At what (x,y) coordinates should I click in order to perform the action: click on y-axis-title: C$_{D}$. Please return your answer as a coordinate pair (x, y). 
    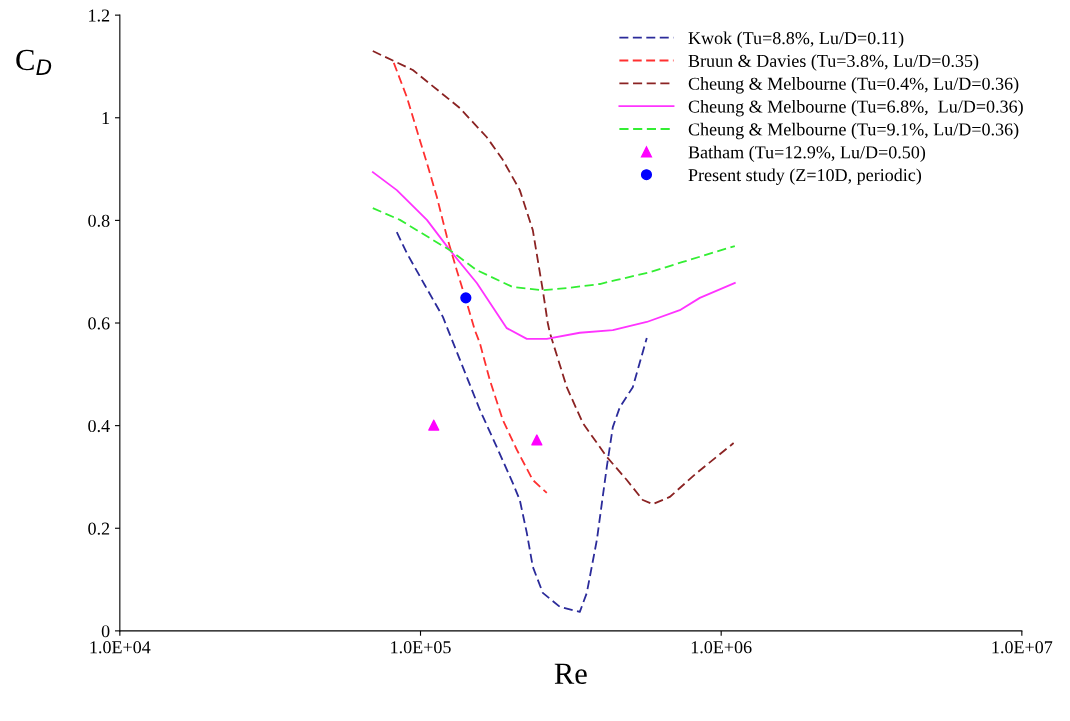
    Looking at the image, I should click on (34, 62).